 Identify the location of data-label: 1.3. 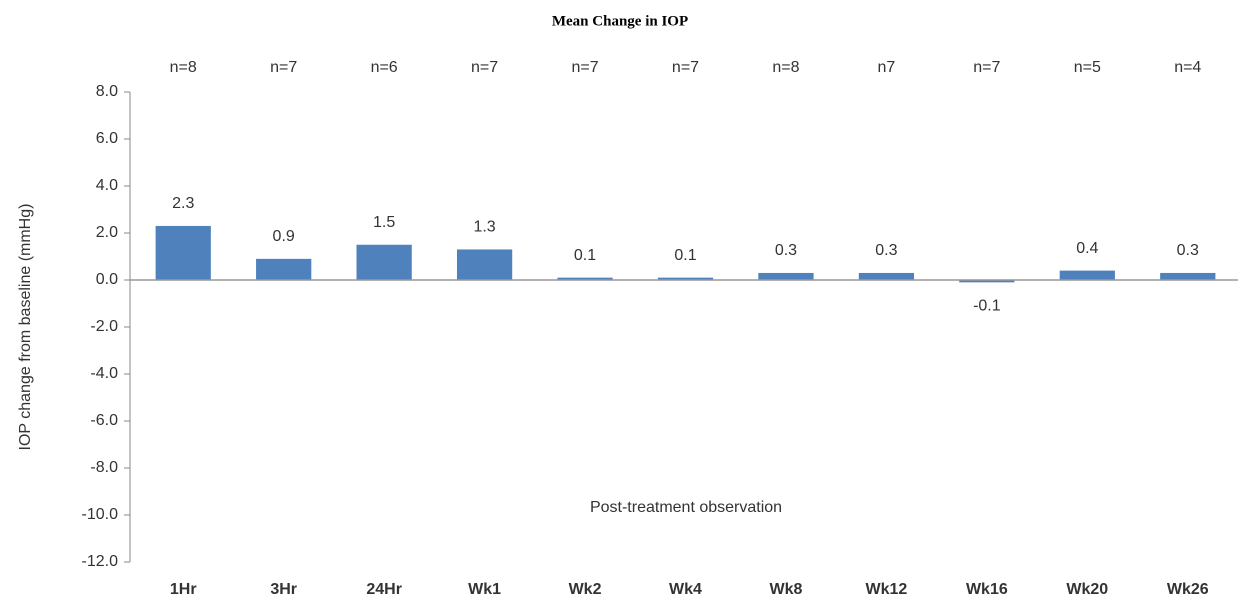
(484, 227).